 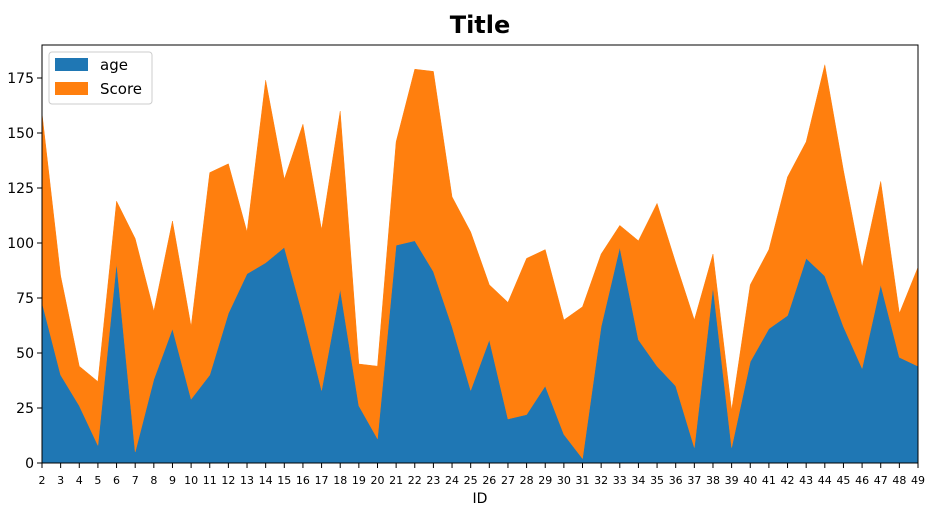 What do you see at coordinates (153, 480) in the screenshot?
I see `x-tick-label: 8` at bounding box center [153, 480].